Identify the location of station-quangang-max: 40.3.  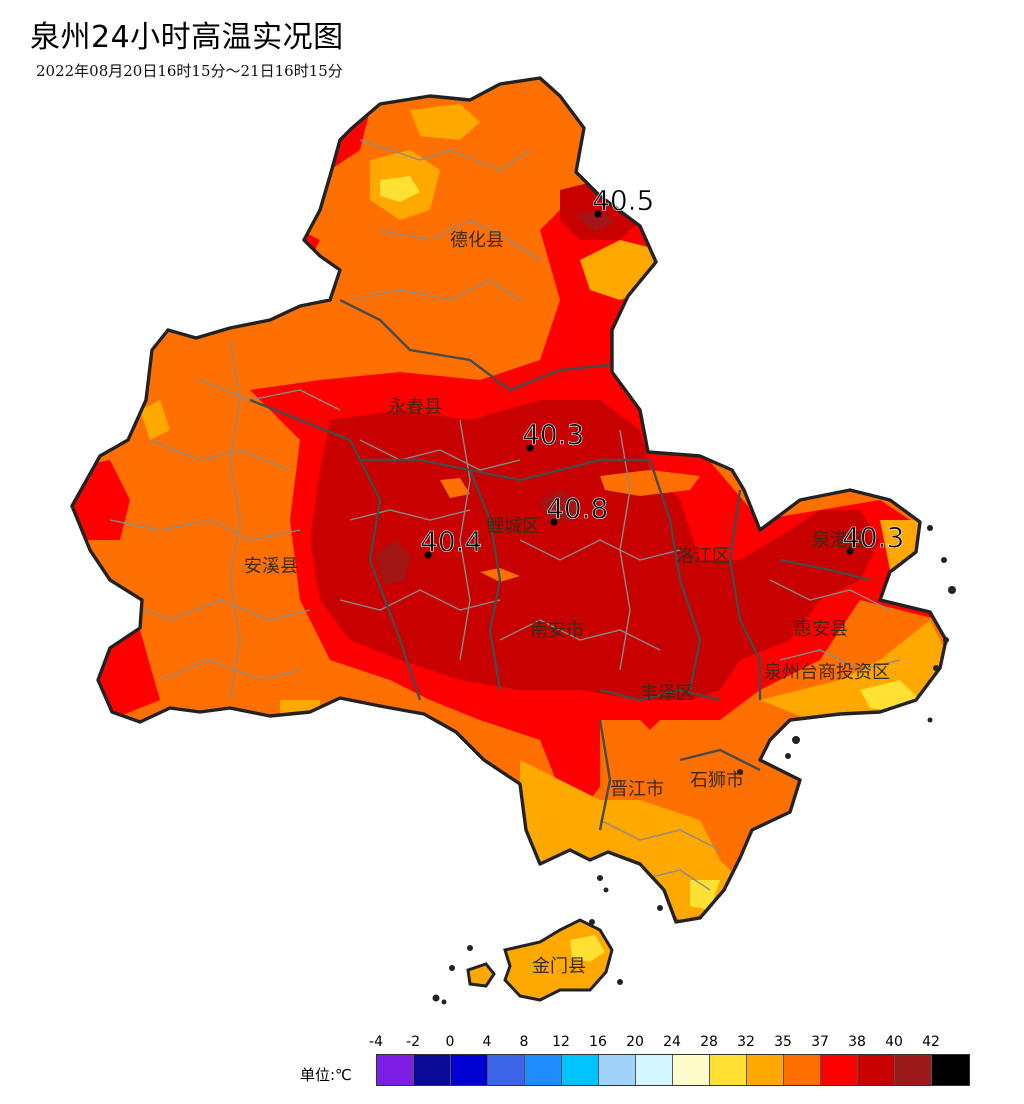
(873, 538).